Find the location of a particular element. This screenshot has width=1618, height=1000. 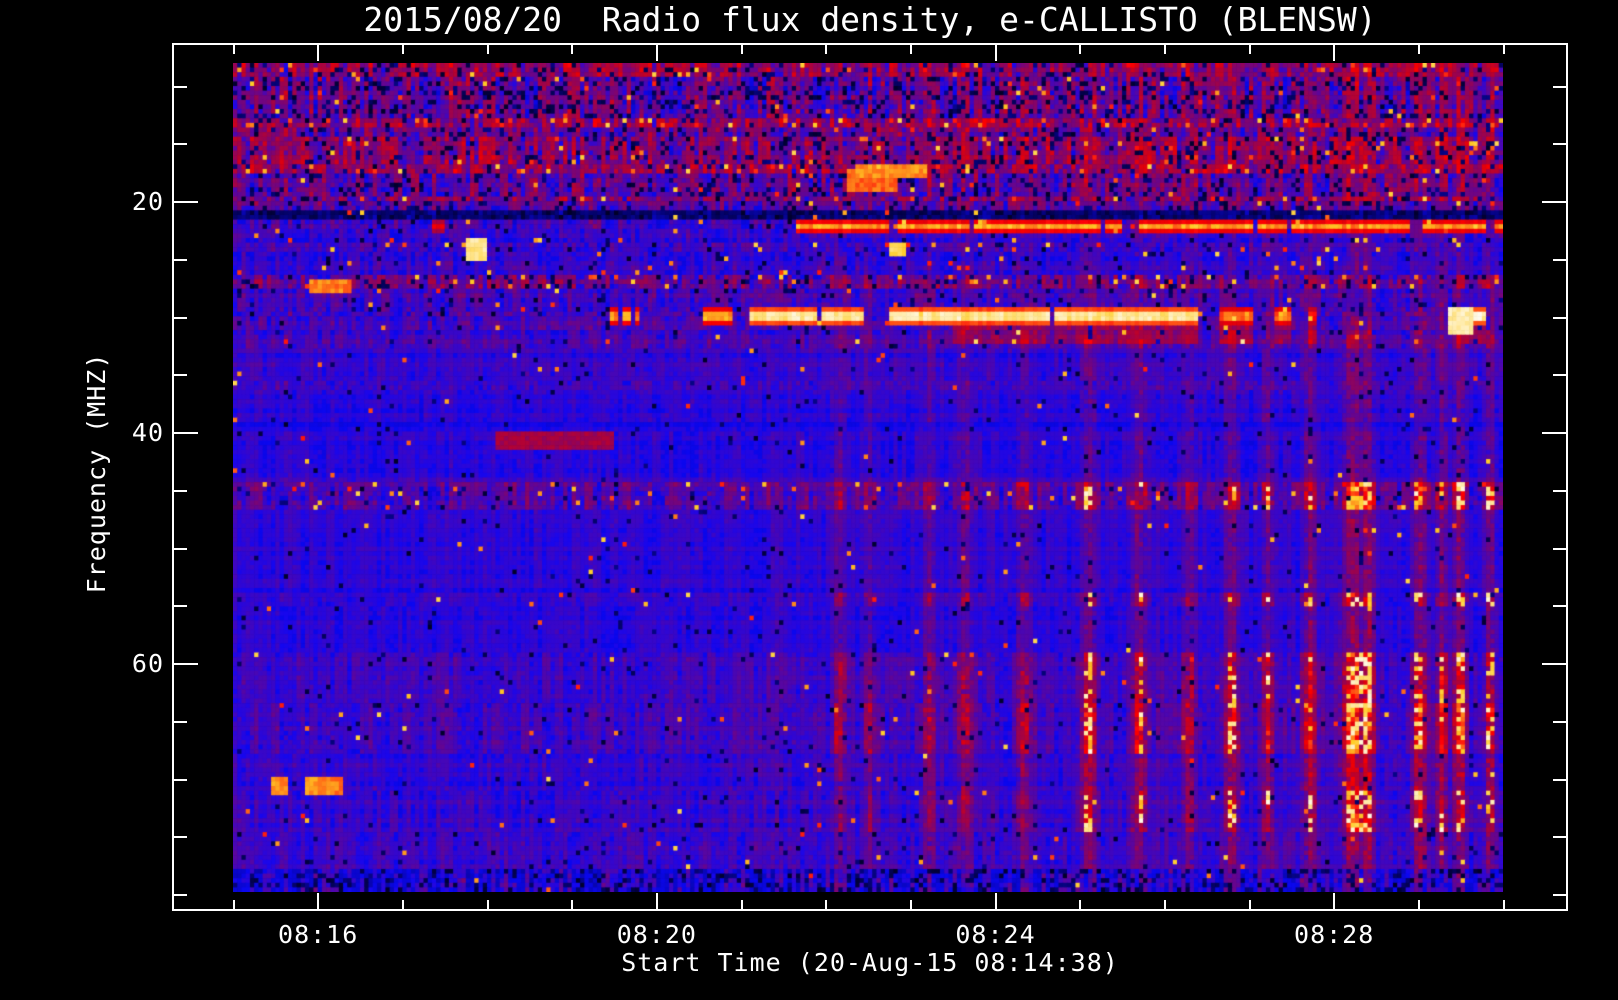

x-tick-label: 08:28 is located at coordinates (1334, 934).